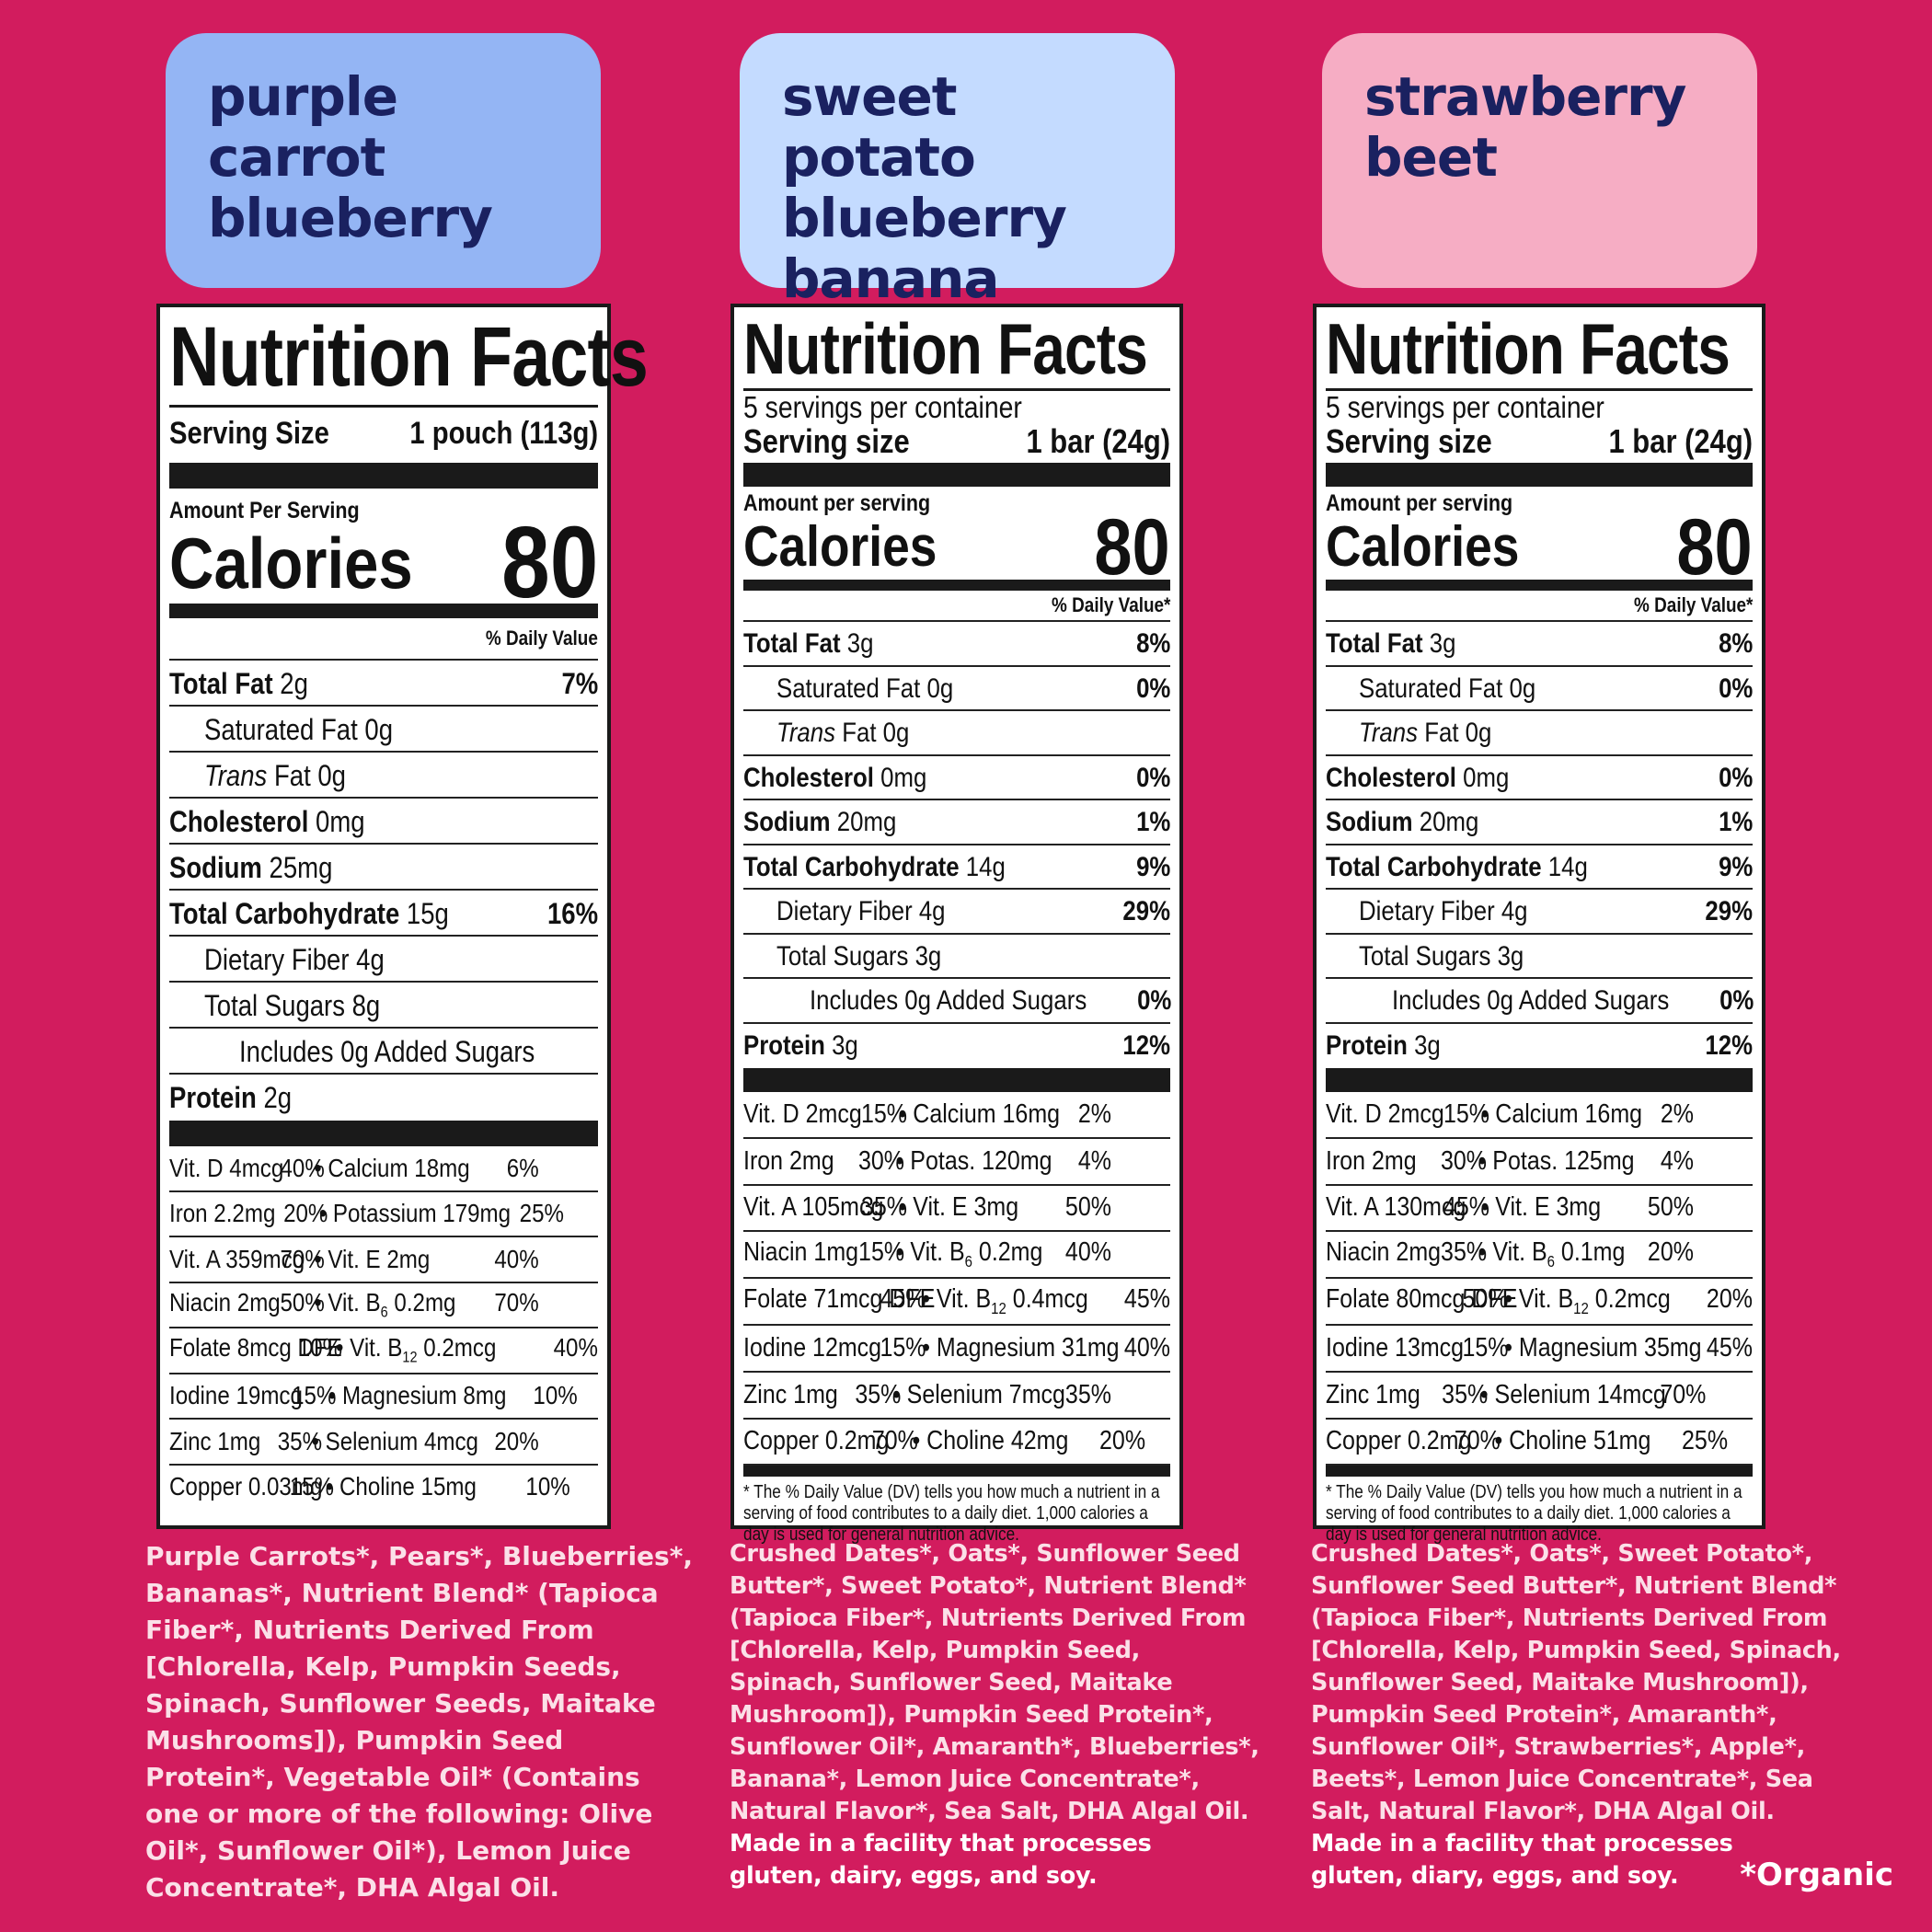 The width and height of the screenshot is (1932, 1932). What do you see at coordinates (294, 683) in the screenshot?
I see `nutrient-amount: 2g` at bounding box center [294, 683].